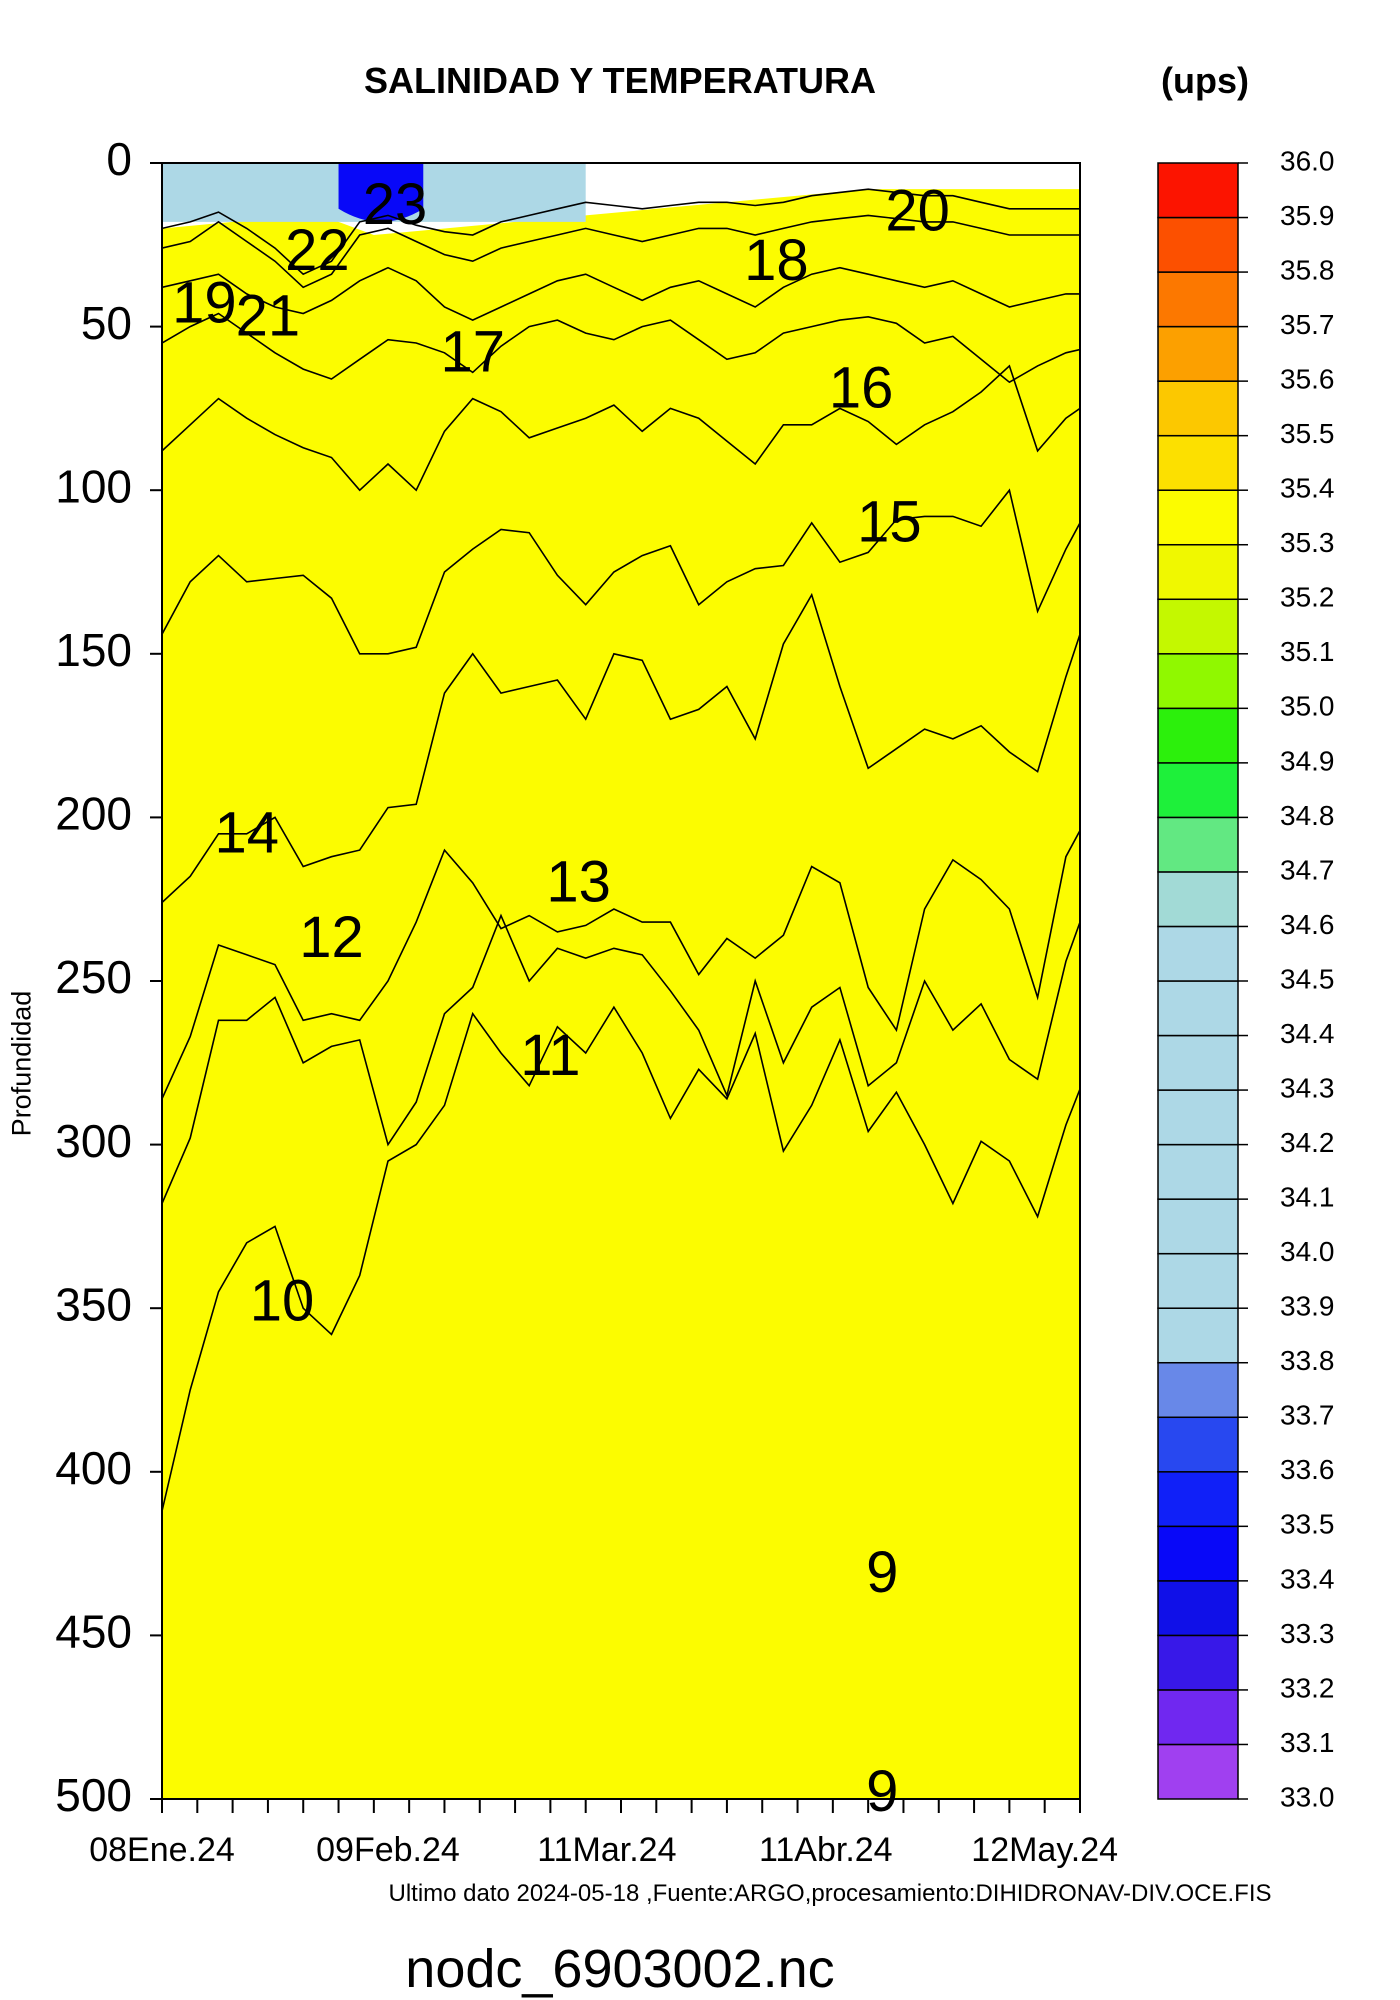  What do you see at coordinates (1307, 706) in the screenshot?
I see `colorbar-tick-label: 35.0` at bounding box center [1307, 706].